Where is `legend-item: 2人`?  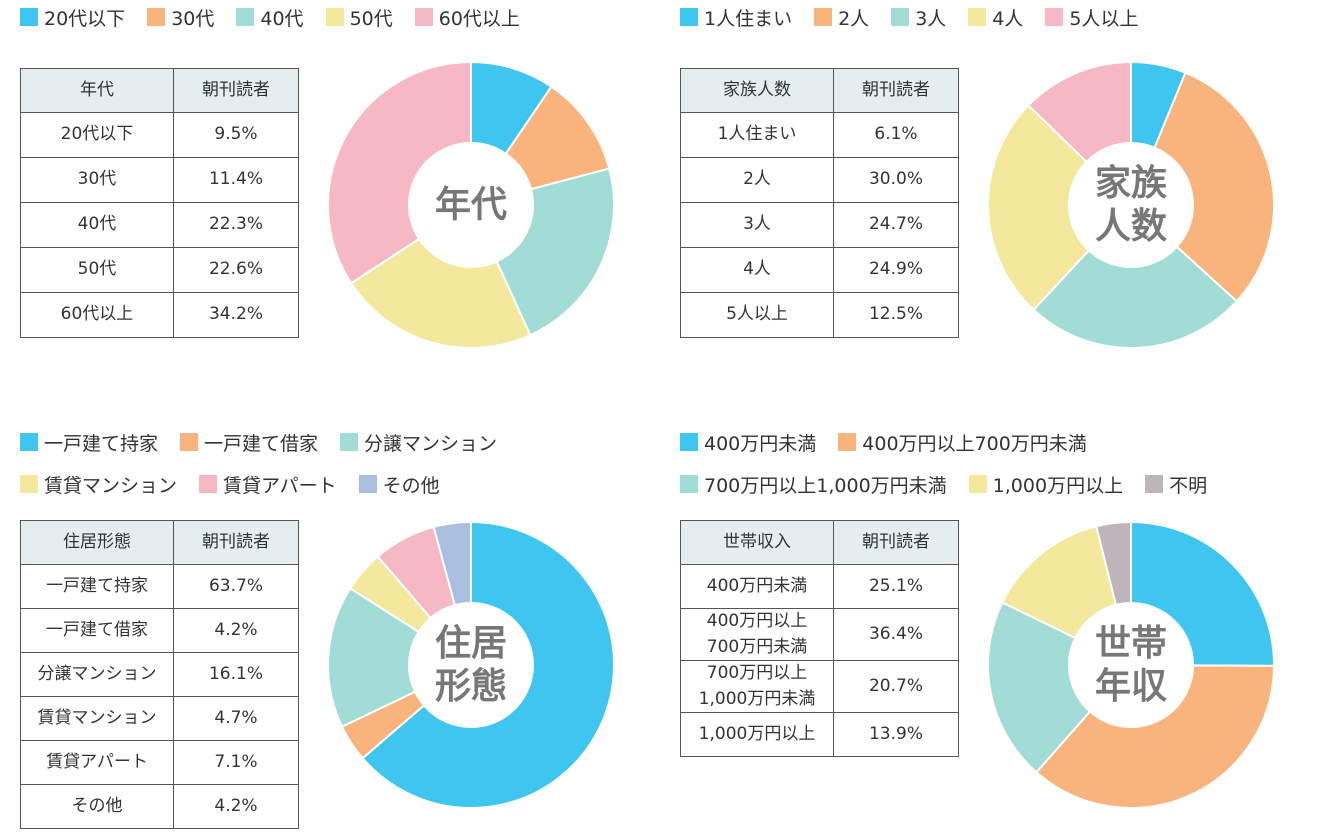
legend-item: 2人 is located at coordinates (841, 17).